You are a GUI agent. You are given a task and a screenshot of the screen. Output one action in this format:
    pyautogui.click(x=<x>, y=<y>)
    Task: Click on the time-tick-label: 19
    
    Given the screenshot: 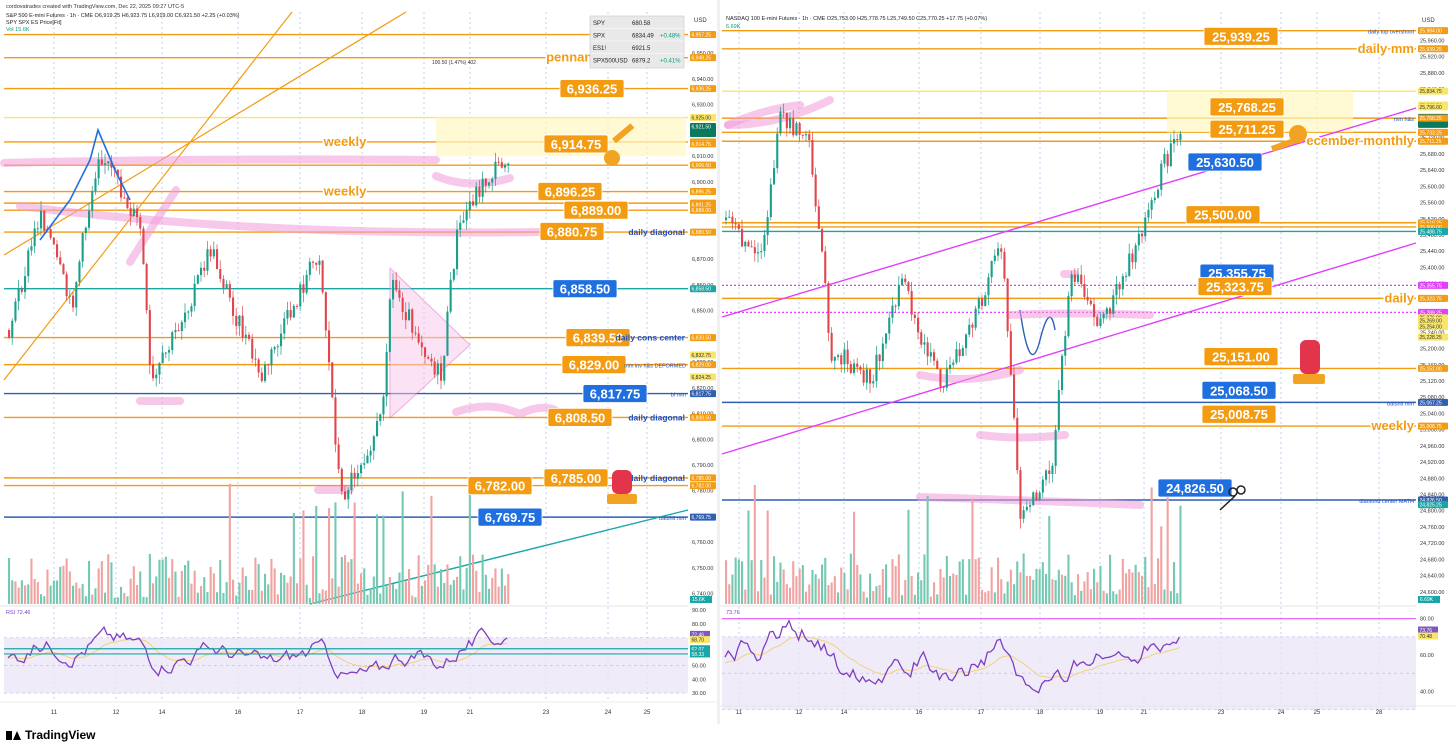 What is the action you would take?
    pyautogui.click(x=424, y=713)
    